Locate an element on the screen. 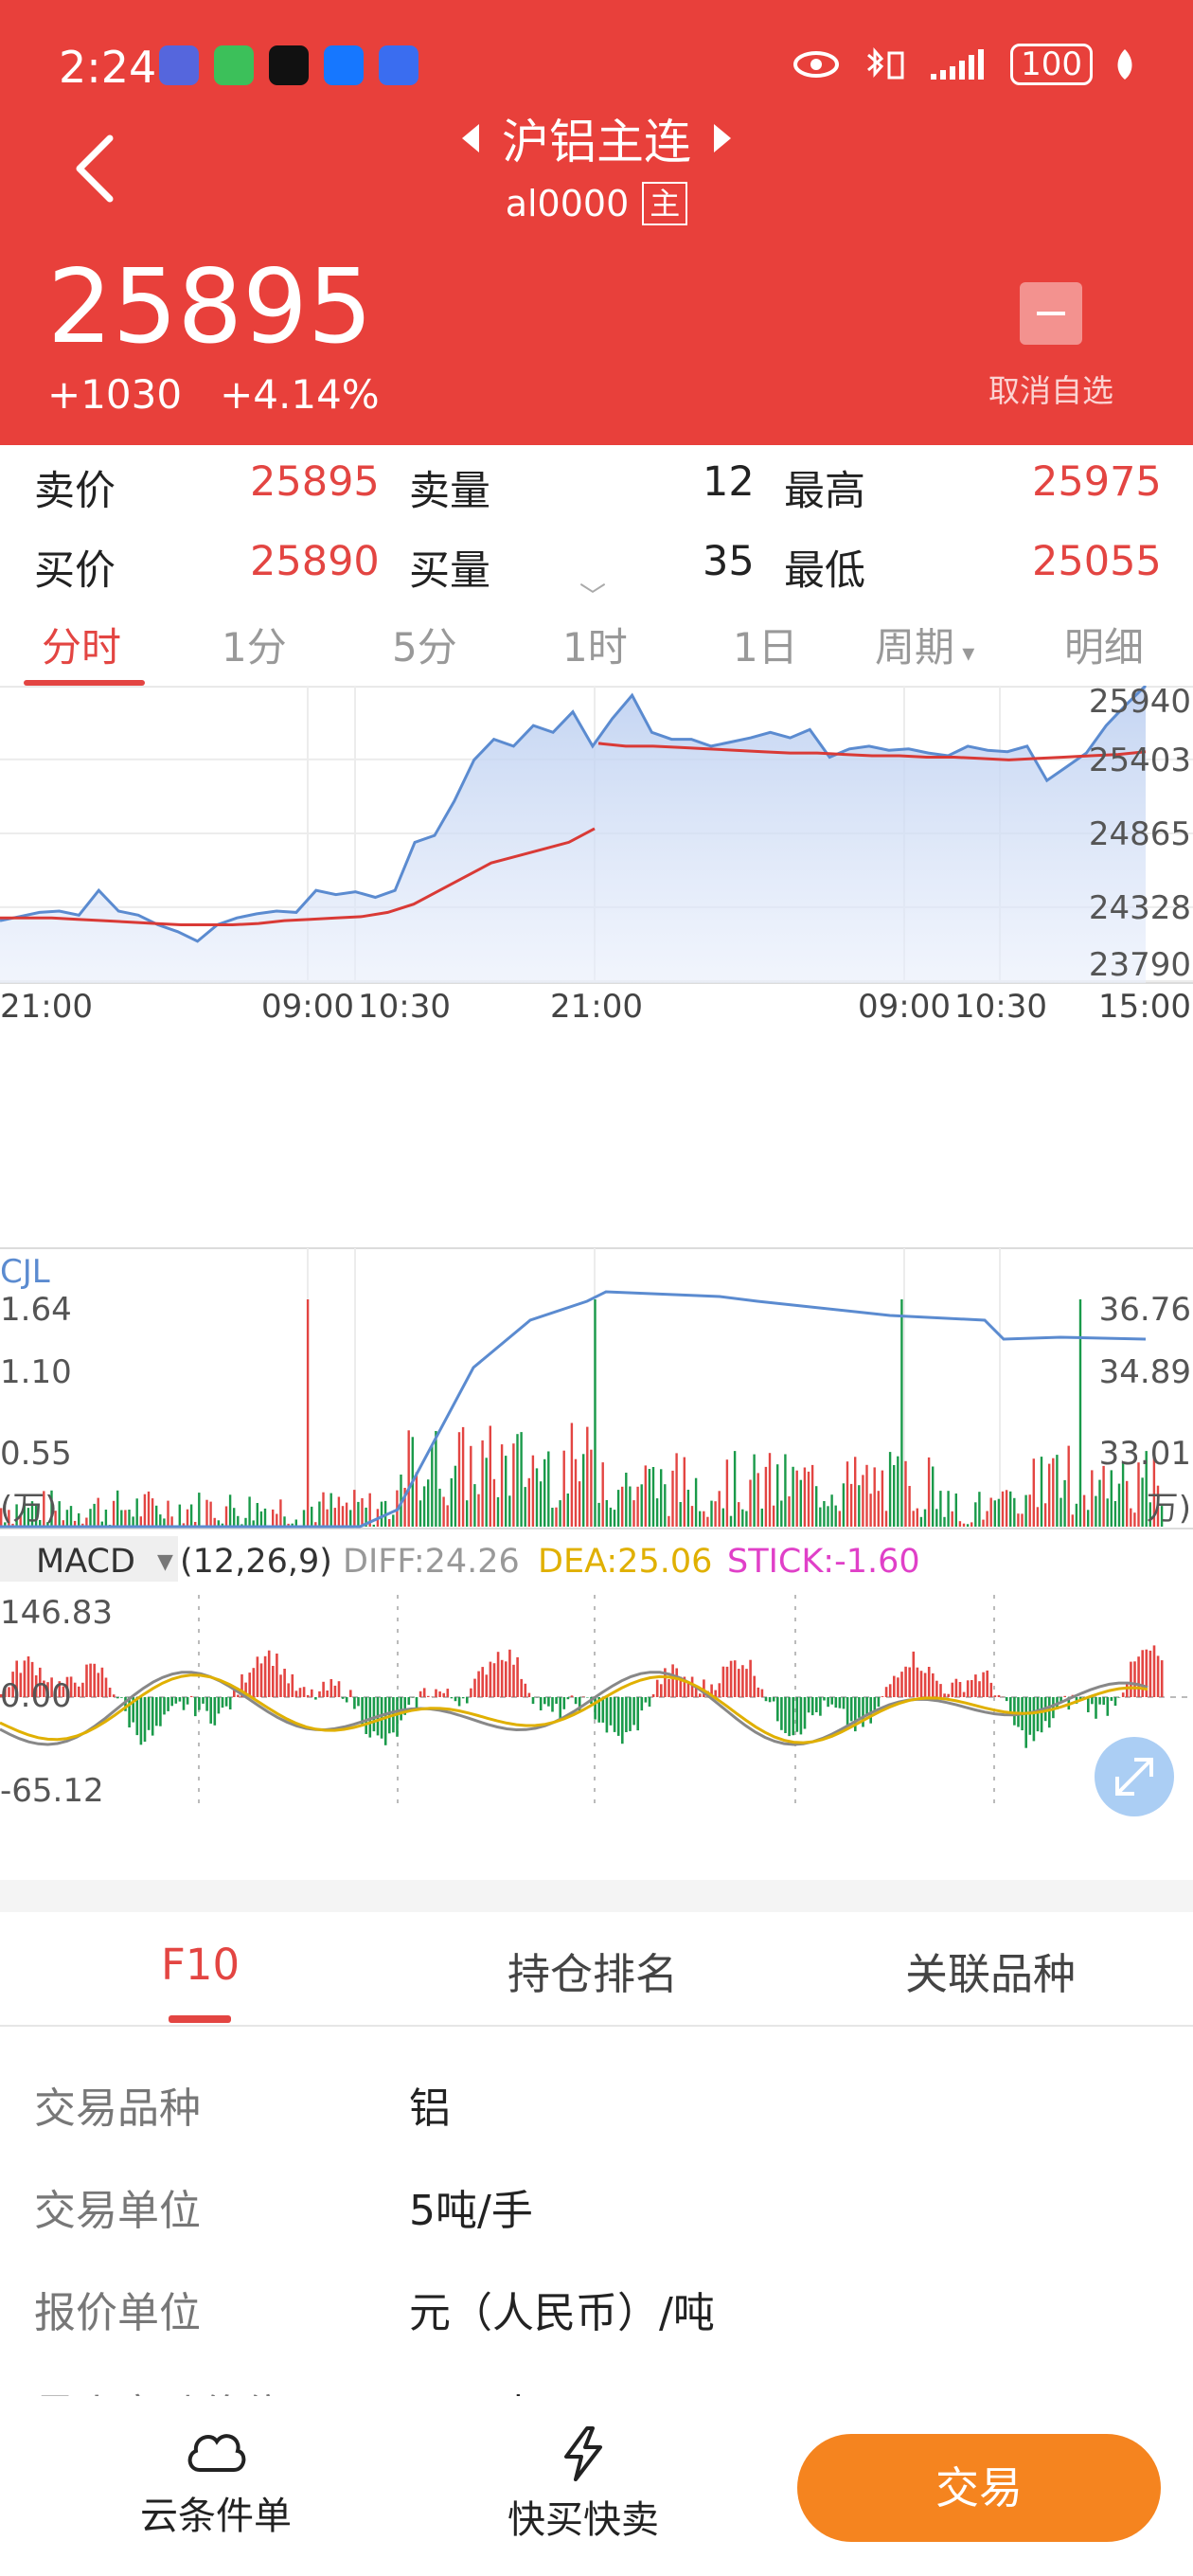  tab-period: 周期 ▾ is located at coordinates (924, 644).